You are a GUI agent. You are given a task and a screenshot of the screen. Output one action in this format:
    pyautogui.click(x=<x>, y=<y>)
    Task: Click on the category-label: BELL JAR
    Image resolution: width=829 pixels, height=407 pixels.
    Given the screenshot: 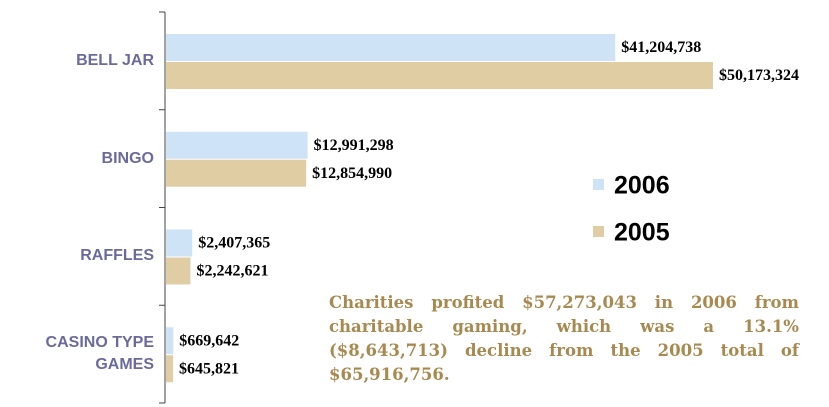 What is the action you would take?
    pyautogui.click(x=115, y=60)
    